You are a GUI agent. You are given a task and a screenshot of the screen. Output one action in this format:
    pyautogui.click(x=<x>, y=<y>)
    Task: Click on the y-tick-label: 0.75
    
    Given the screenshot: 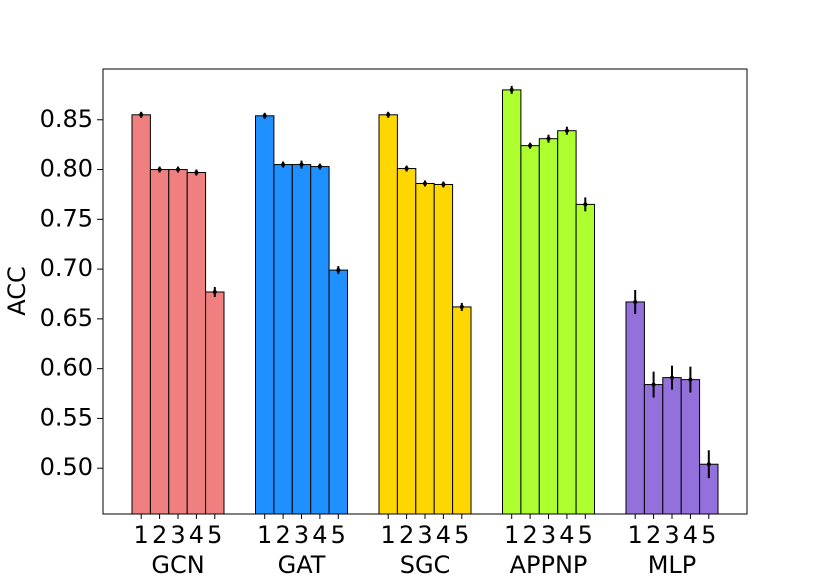 What is the action you would take?
    pyautogui.click(x=66, y=218)
    